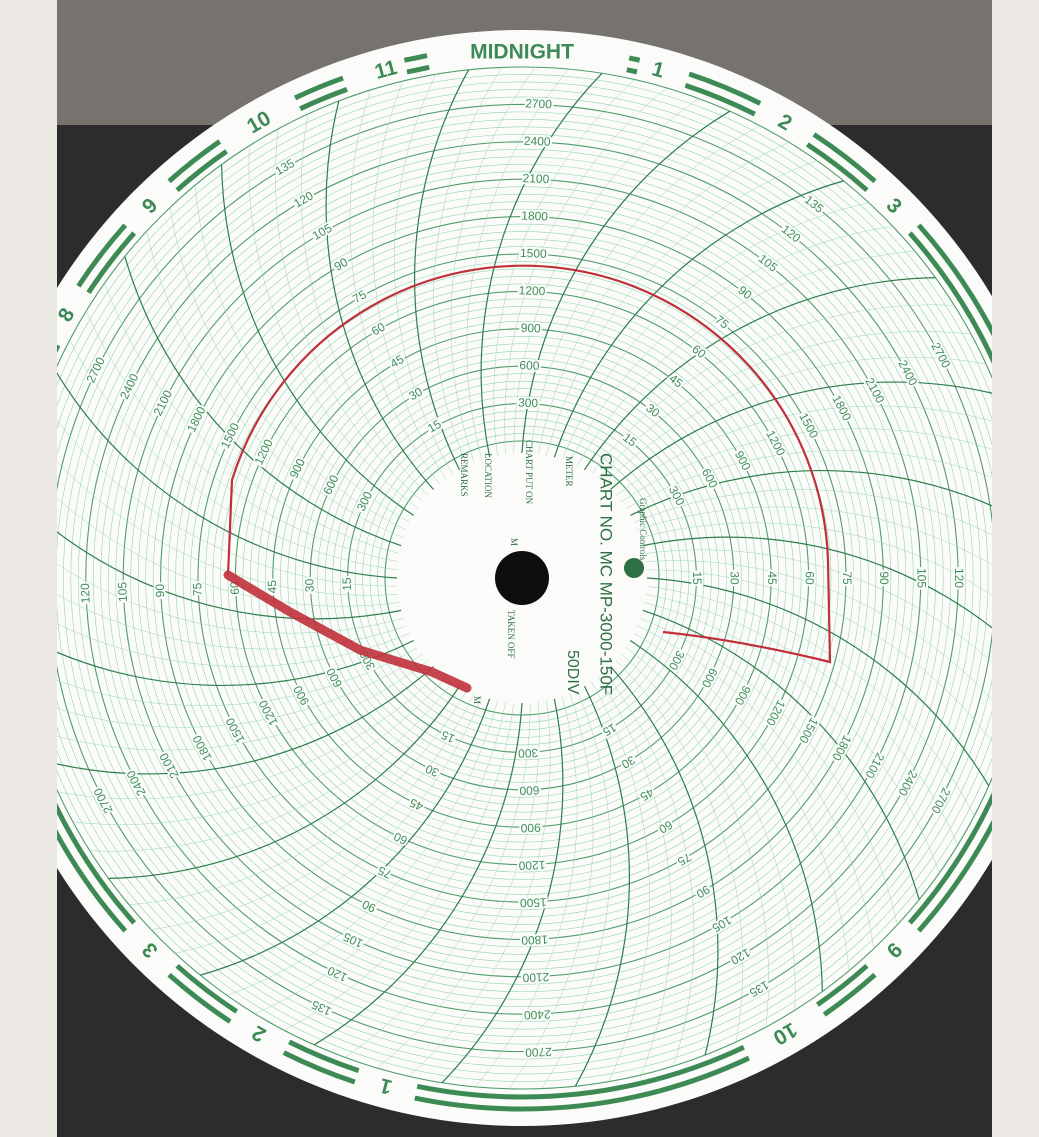 The height and width of the screenshot is (1137, 1039). Describe the element at coordinates (511, 634) in the screenshot. I see `taken-off-field: TAKEN OFF` at that location.